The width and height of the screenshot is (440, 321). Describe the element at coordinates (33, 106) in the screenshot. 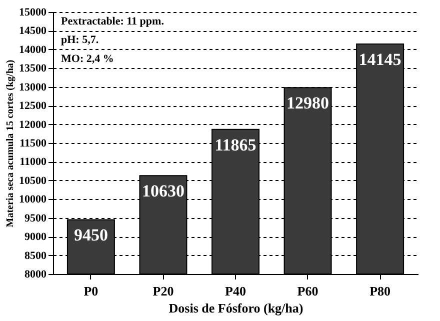

I see `y-tick-label: 12500` at that location.